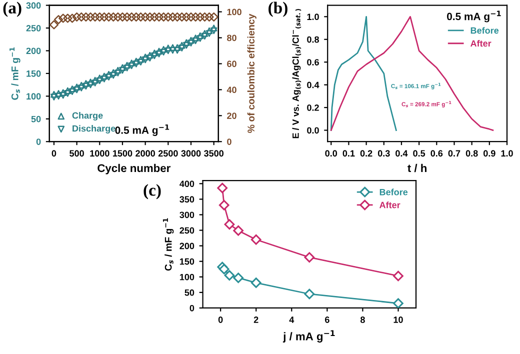  What do you see at coordinates (384, 153) in the screenshot?
I see `x-tick-label: 0.3` at bounding box center [384, 153].